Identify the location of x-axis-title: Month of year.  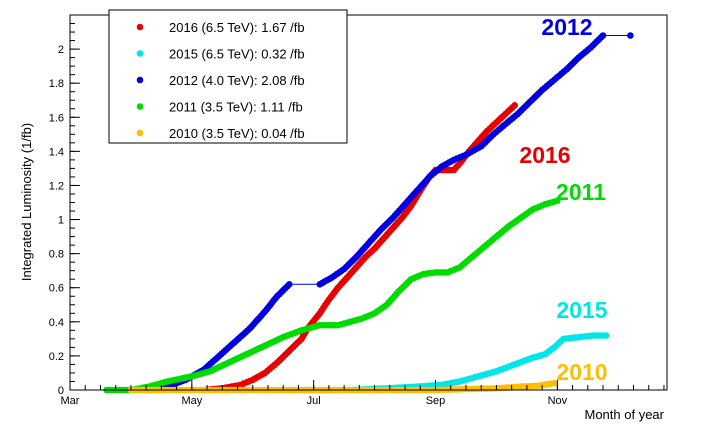
(625, 414).